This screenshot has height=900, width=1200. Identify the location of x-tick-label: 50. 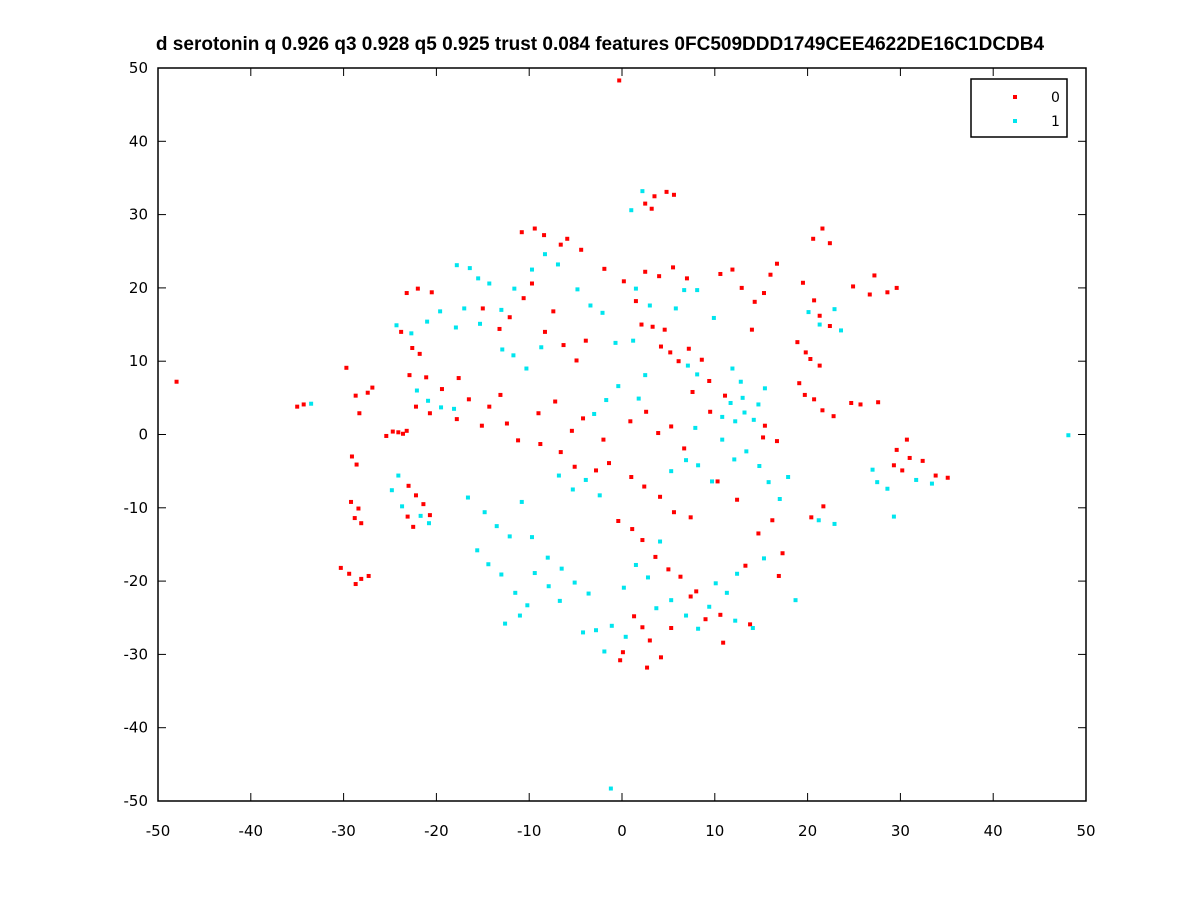
(1085, 831).